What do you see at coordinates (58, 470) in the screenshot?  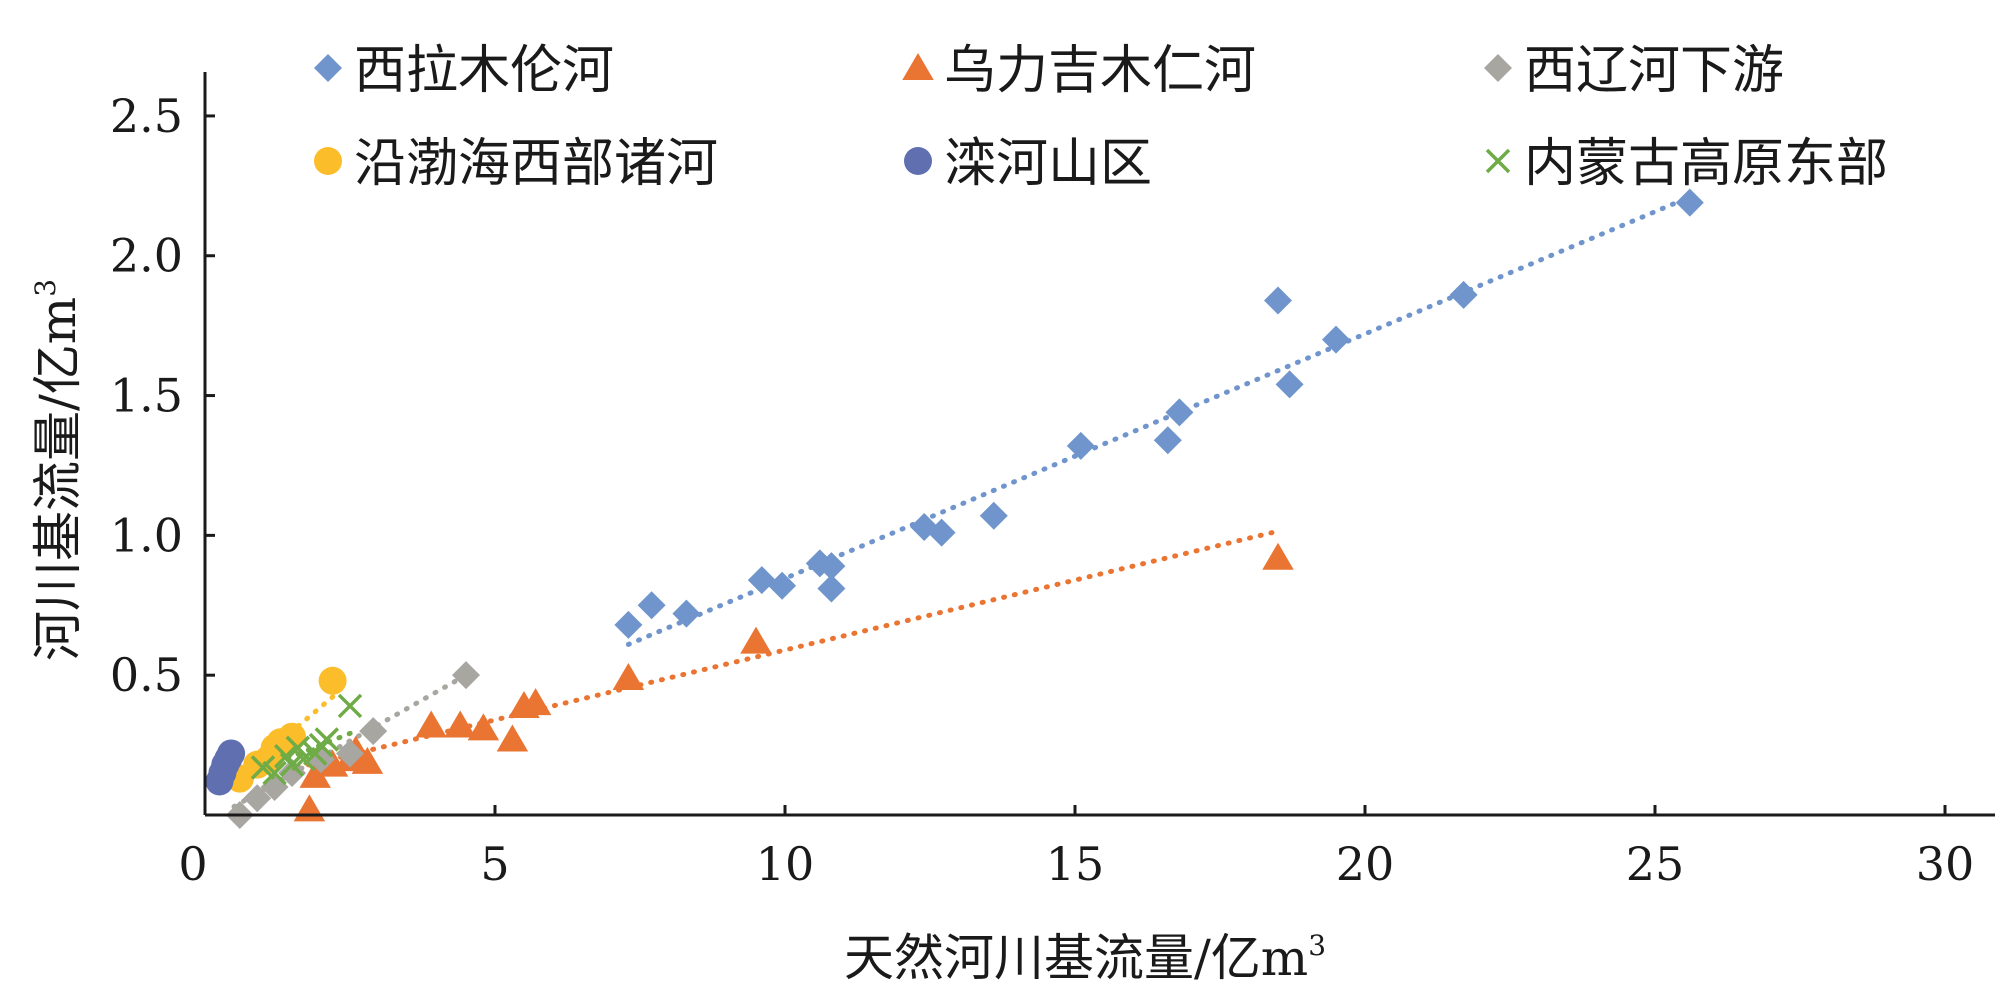 I see `y-axis-title: 河川基流量/亿m3` at bounding box center [58, 470].